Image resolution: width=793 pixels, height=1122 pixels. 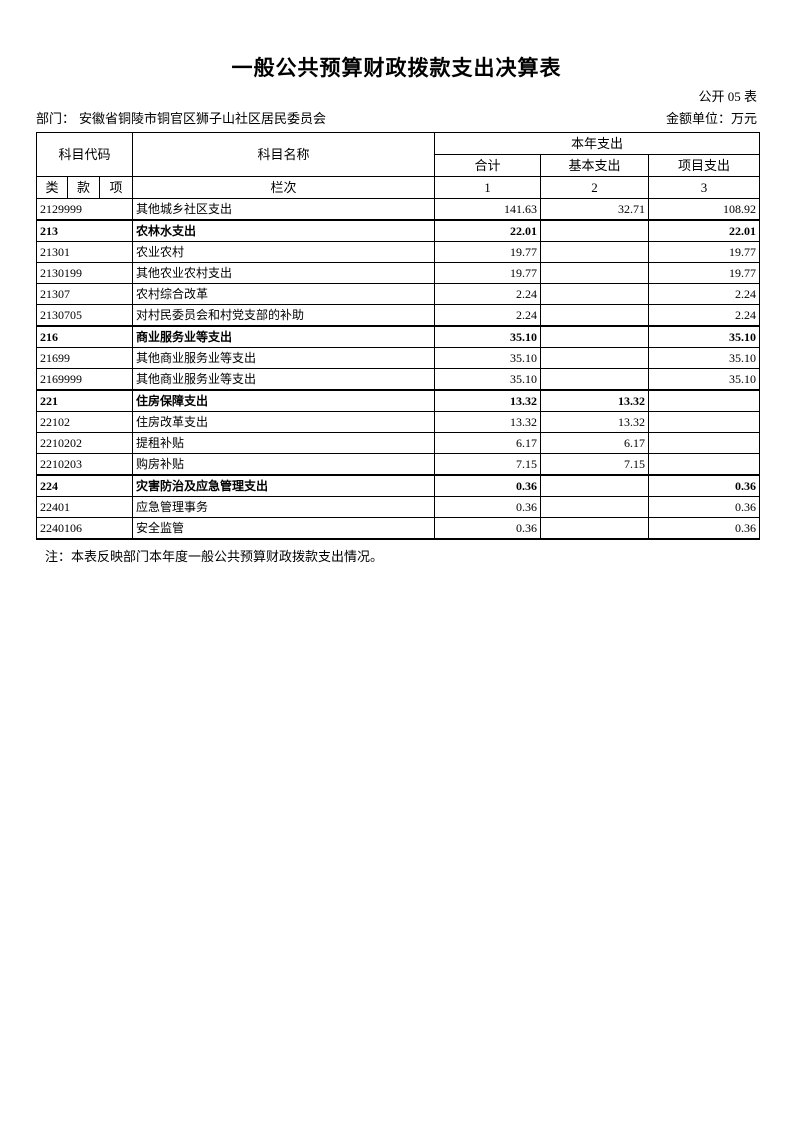 What do you see at coordinates (283, 464) in the screenshot?
I see `subject-name-cell: 购房补贴` at bounding box center [283, 464].